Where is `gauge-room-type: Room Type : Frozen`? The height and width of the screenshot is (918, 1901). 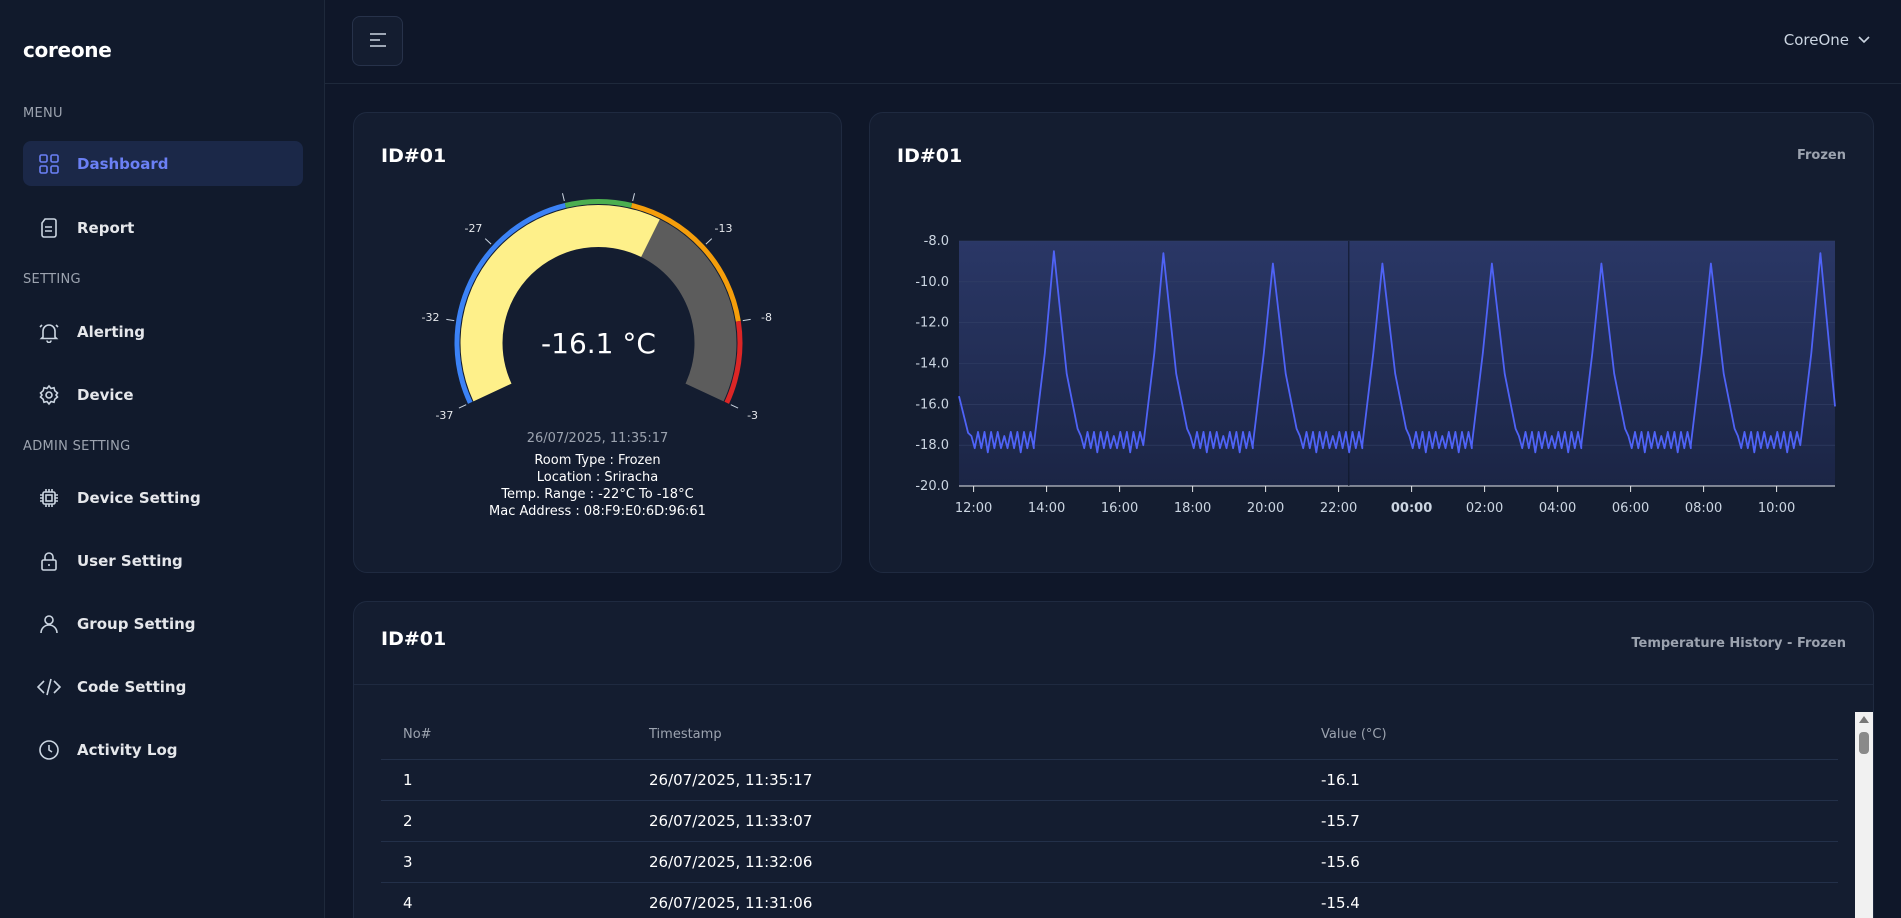 gauge-room-type: Room Type : Frozen is located at coordinates (597, 460).